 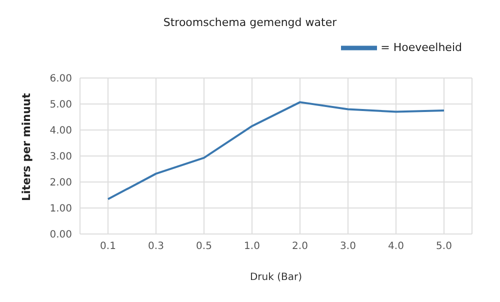 I want to click on x-tick-label: 2.0, so click(x=300, y=246).